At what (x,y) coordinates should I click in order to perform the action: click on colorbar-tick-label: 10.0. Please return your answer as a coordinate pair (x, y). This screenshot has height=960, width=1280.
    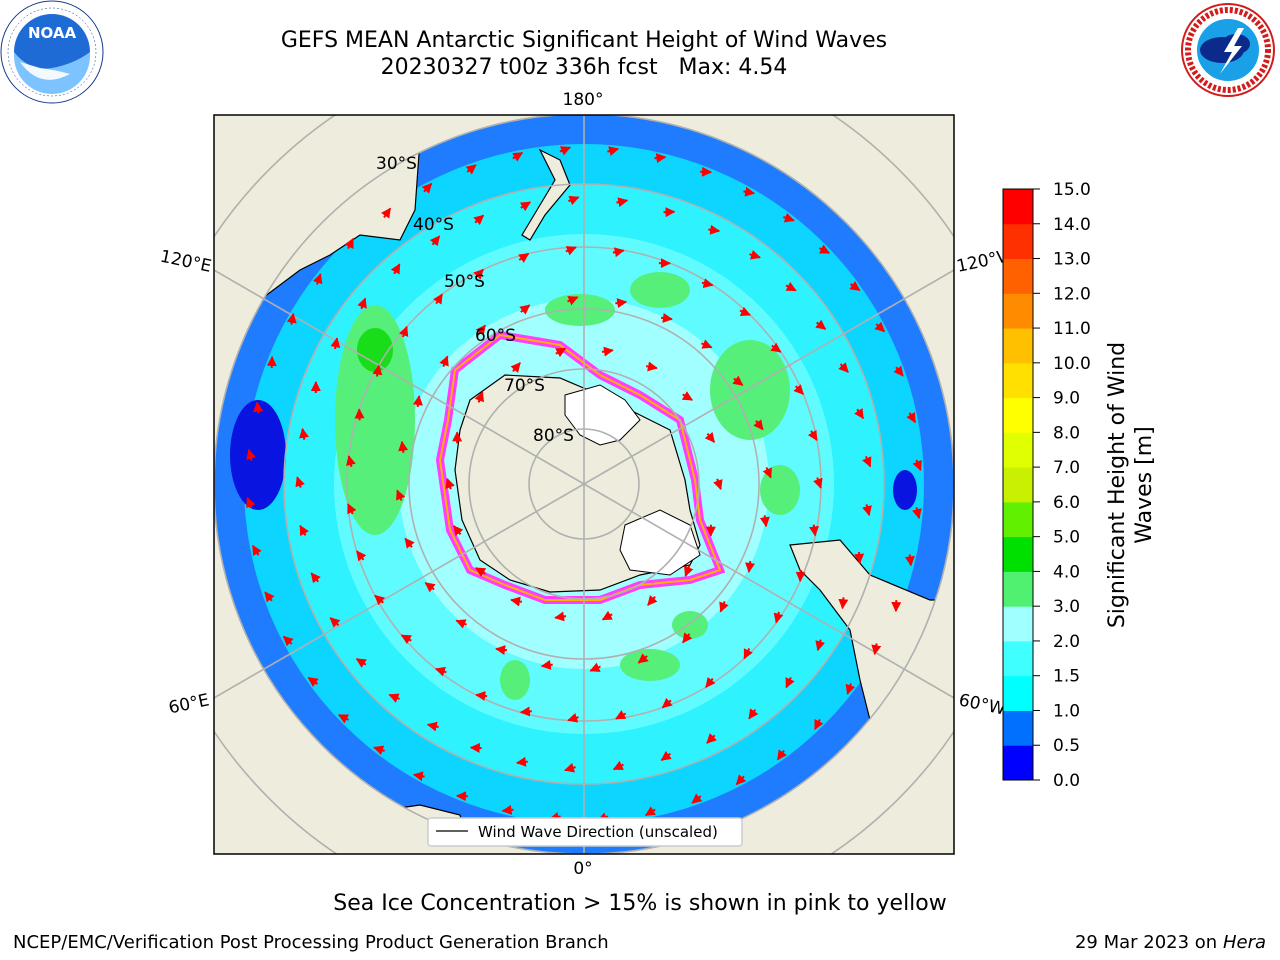
    Looking at the image, I should click on (1072, 364).